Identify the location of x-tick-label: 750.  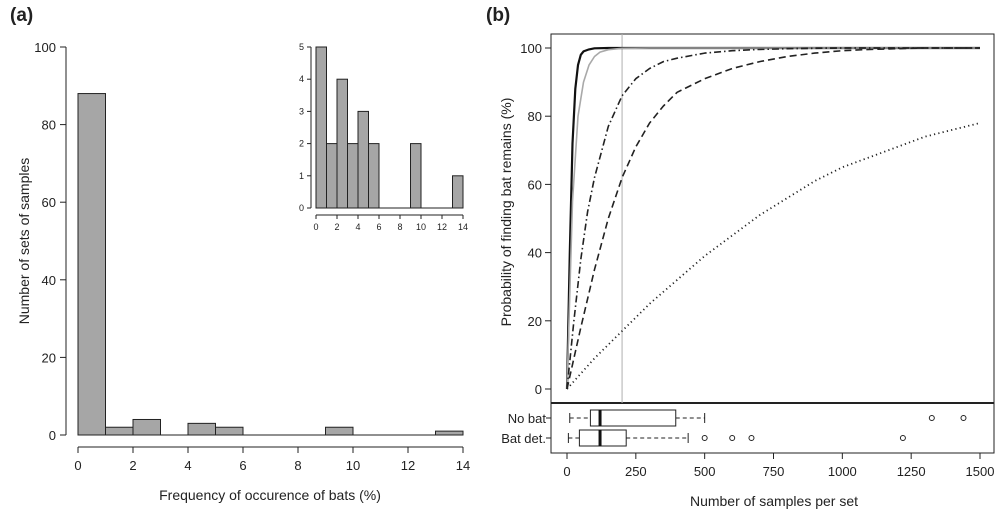
(774, 471).